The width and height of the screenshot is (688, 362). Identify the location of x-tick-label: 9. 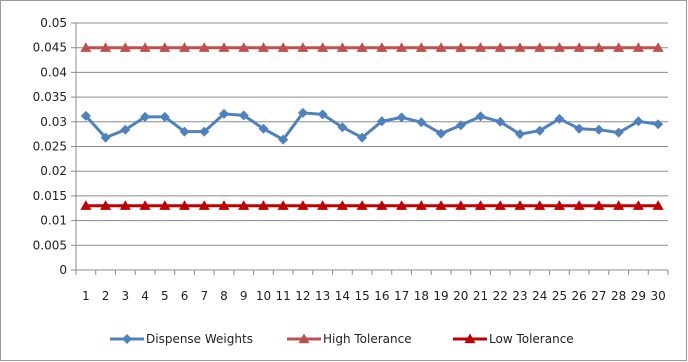
(244, 296).